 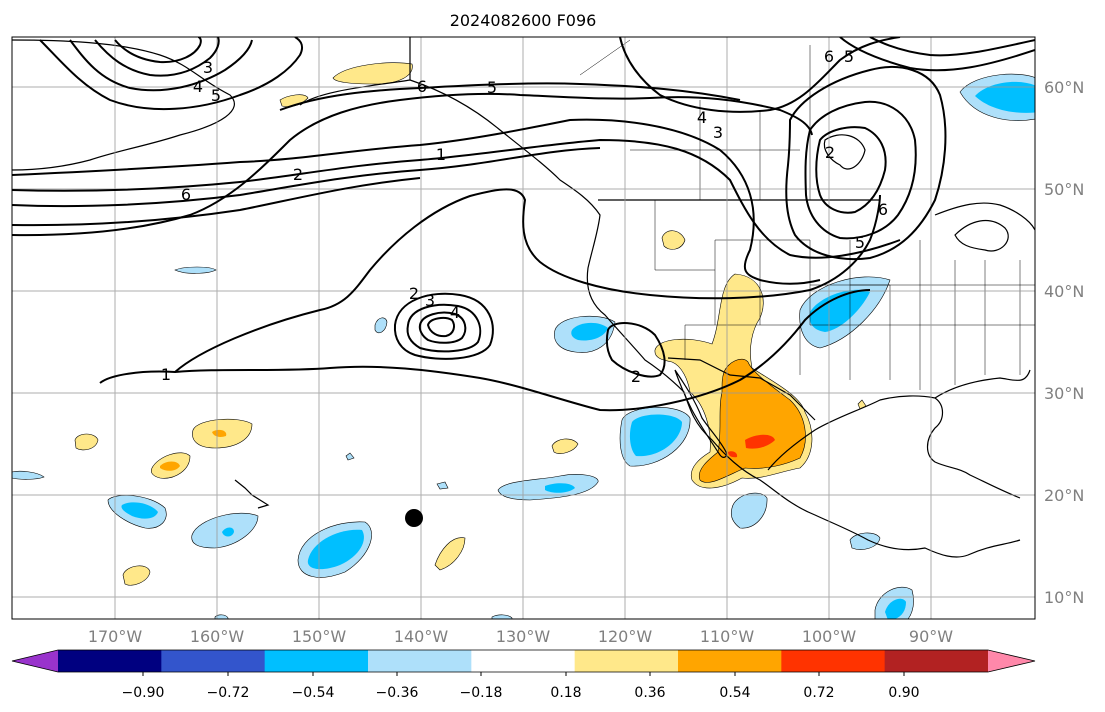 What do you see at coordinates (161, 65) in the screenshot?
I see `contour-nw-b` at bounding box center [161, 65].